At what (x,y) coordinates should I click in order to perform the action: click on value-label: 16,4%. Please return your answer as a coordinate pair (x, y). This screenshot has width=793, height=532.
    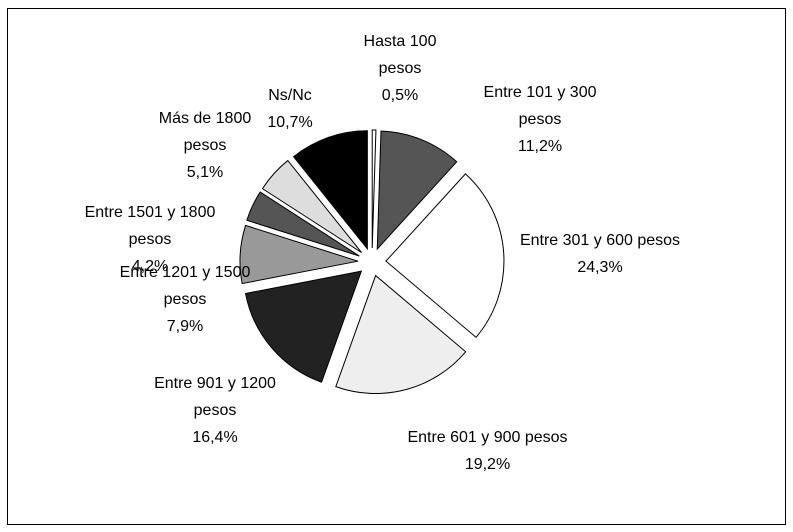
    Looking at the image, I should click on (215, 437).